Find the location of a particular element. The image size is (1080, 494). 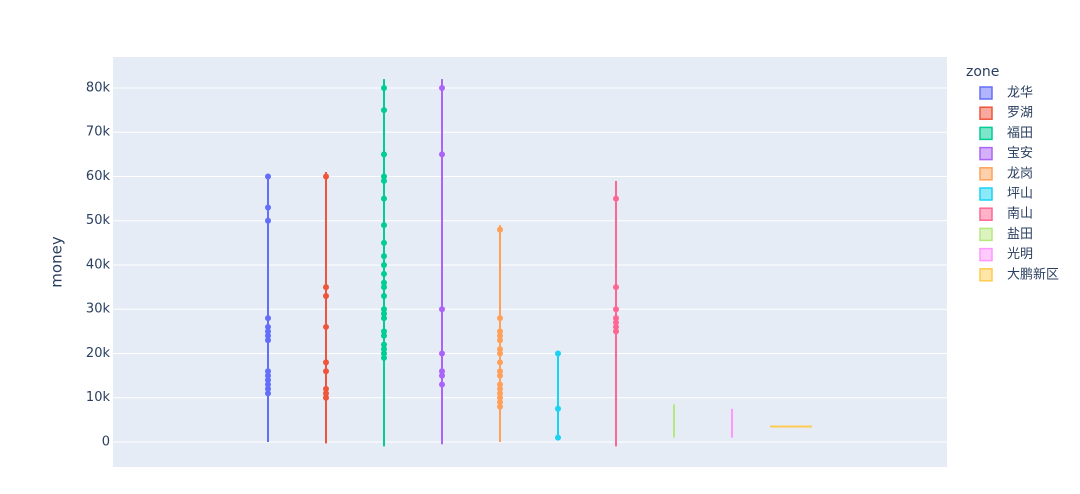

legend-label: 坪山 is located at coordinates (1020, 194).